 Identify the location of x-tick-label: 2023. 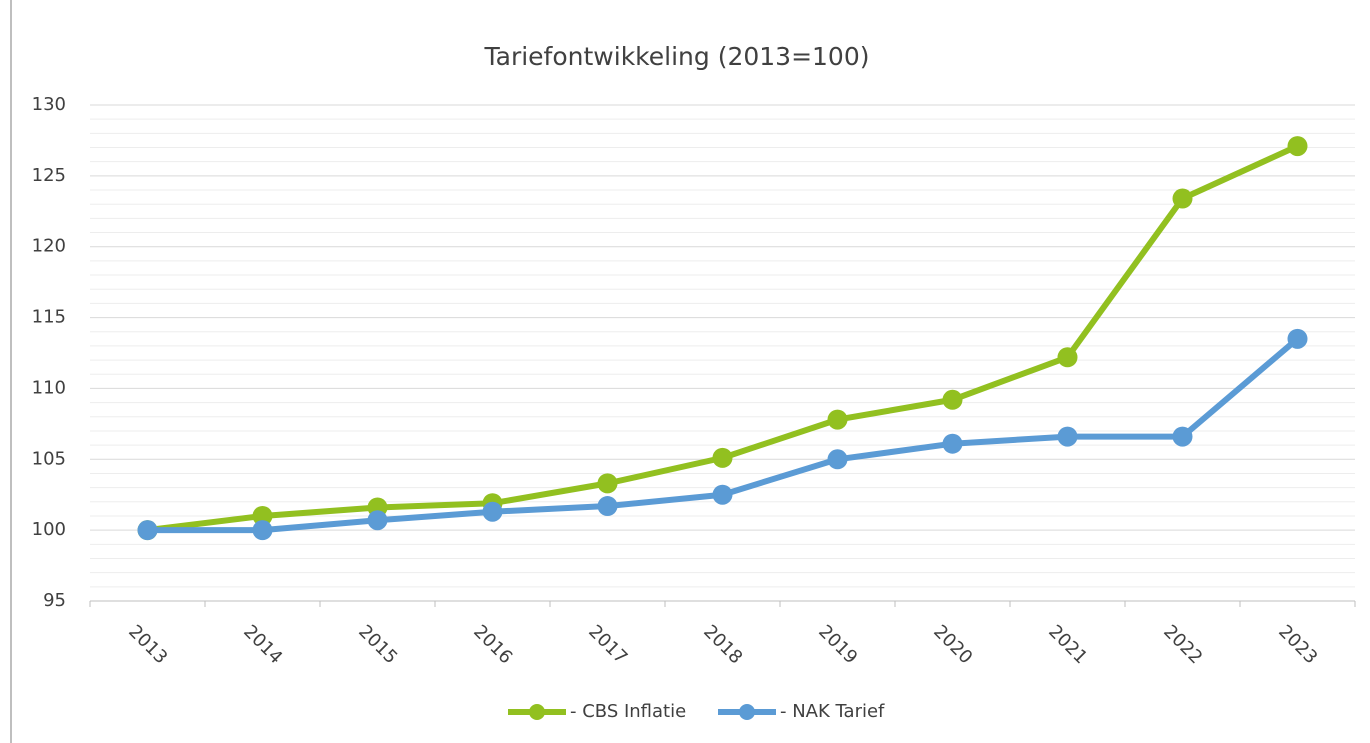
(1297, 644).